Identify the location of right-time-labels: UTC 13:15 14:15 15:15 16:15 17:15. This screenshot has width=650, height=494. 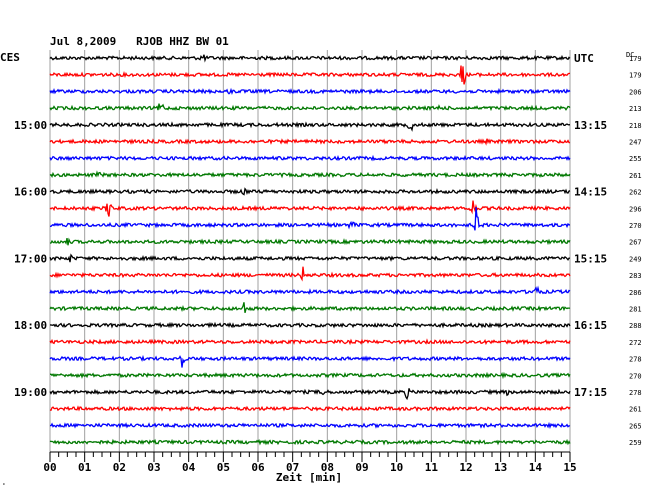
(590, 225).